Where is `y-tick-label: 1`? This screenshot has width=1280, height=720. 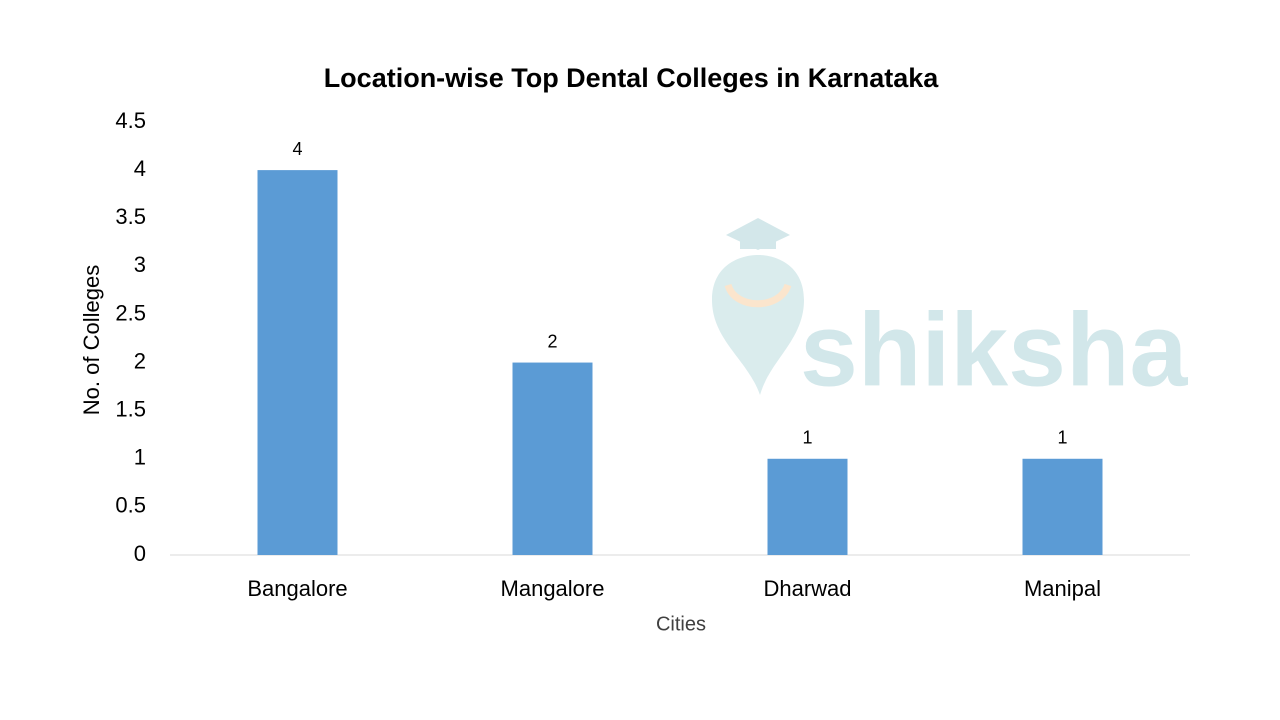 y-tick-label: 1 is located at coordinates (140, 457).